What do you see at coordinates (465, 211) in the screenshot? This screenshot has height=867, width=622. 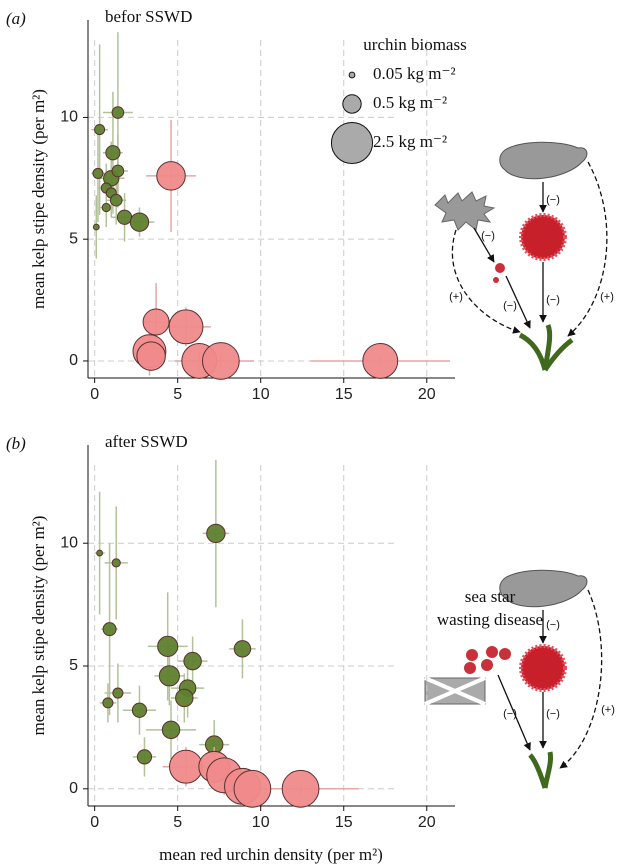 I see `sea-star` at bounding box center [465, 211].